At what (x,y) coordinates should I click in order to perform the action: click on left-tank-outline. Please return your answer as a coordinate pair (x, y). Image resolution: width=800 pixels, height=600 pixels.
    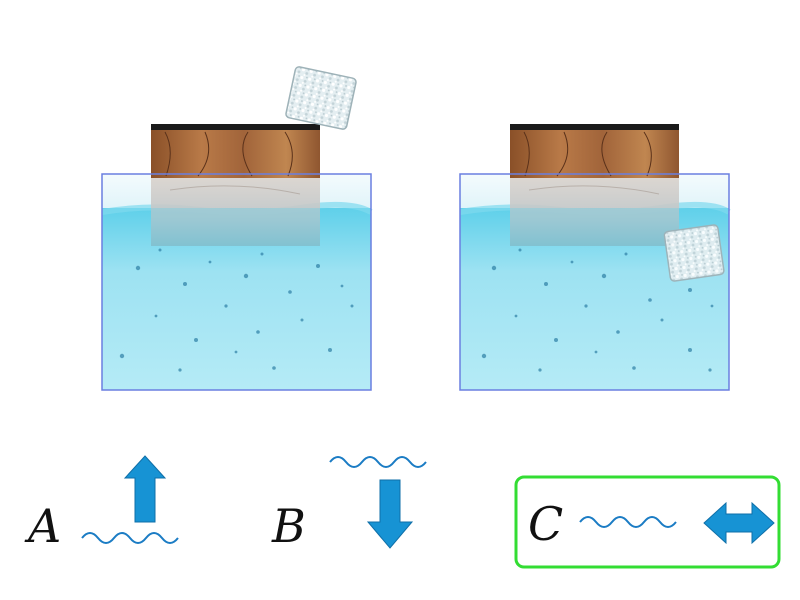
    Looking at the image, I should click on (236, 282).